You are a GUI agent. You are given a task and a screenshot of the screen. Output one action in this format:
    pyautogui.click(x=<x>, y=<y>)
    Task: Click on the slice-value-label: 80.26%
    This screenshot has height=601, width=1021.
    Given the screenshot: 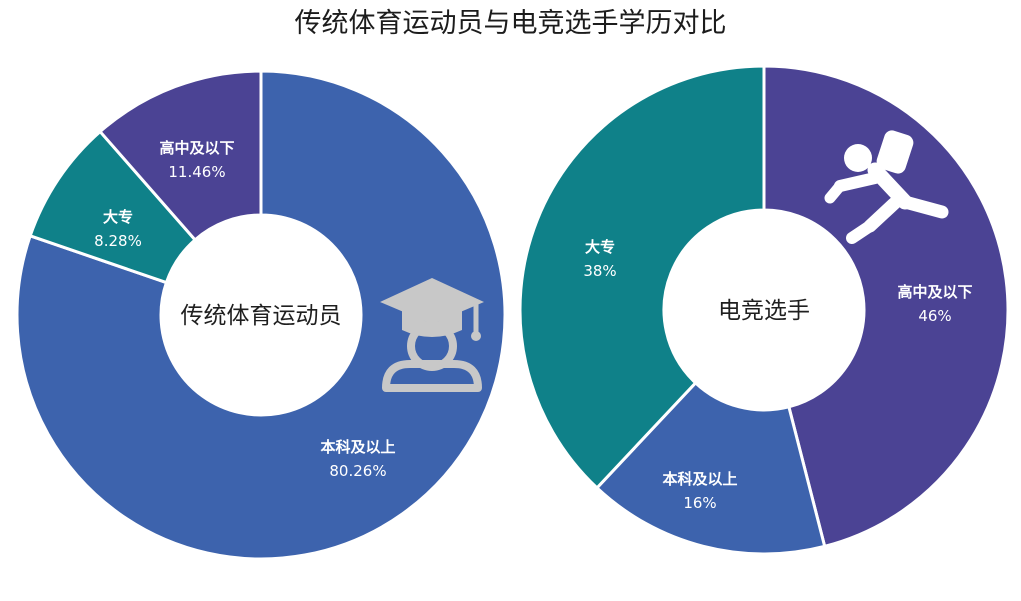 What is the action you would take?
    pyautogui.click(x=357, y=471)
    